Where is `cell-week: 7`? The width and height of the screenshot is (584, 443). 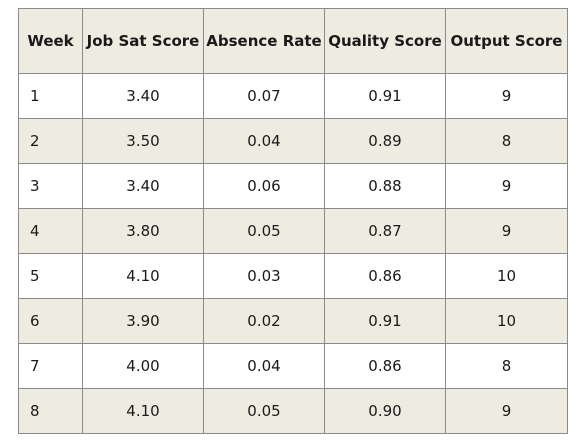 cell-week: 7 is located at coordinates (50, 366).